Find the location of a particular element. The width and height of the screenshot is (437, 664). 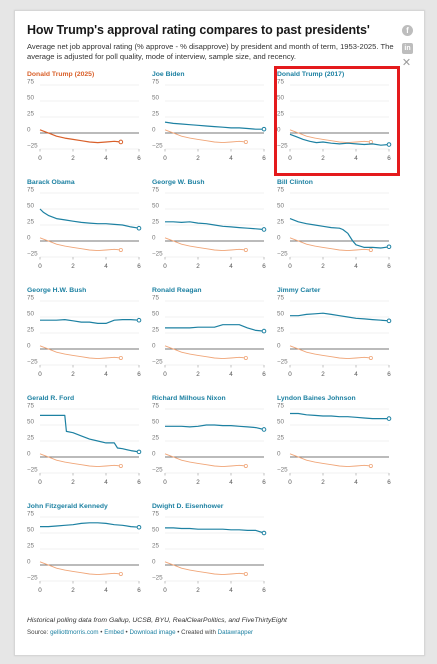

panel: Bill Clinton 75 50 25 0 −25 0 2 4 6 is located at coordinates (335, 225).